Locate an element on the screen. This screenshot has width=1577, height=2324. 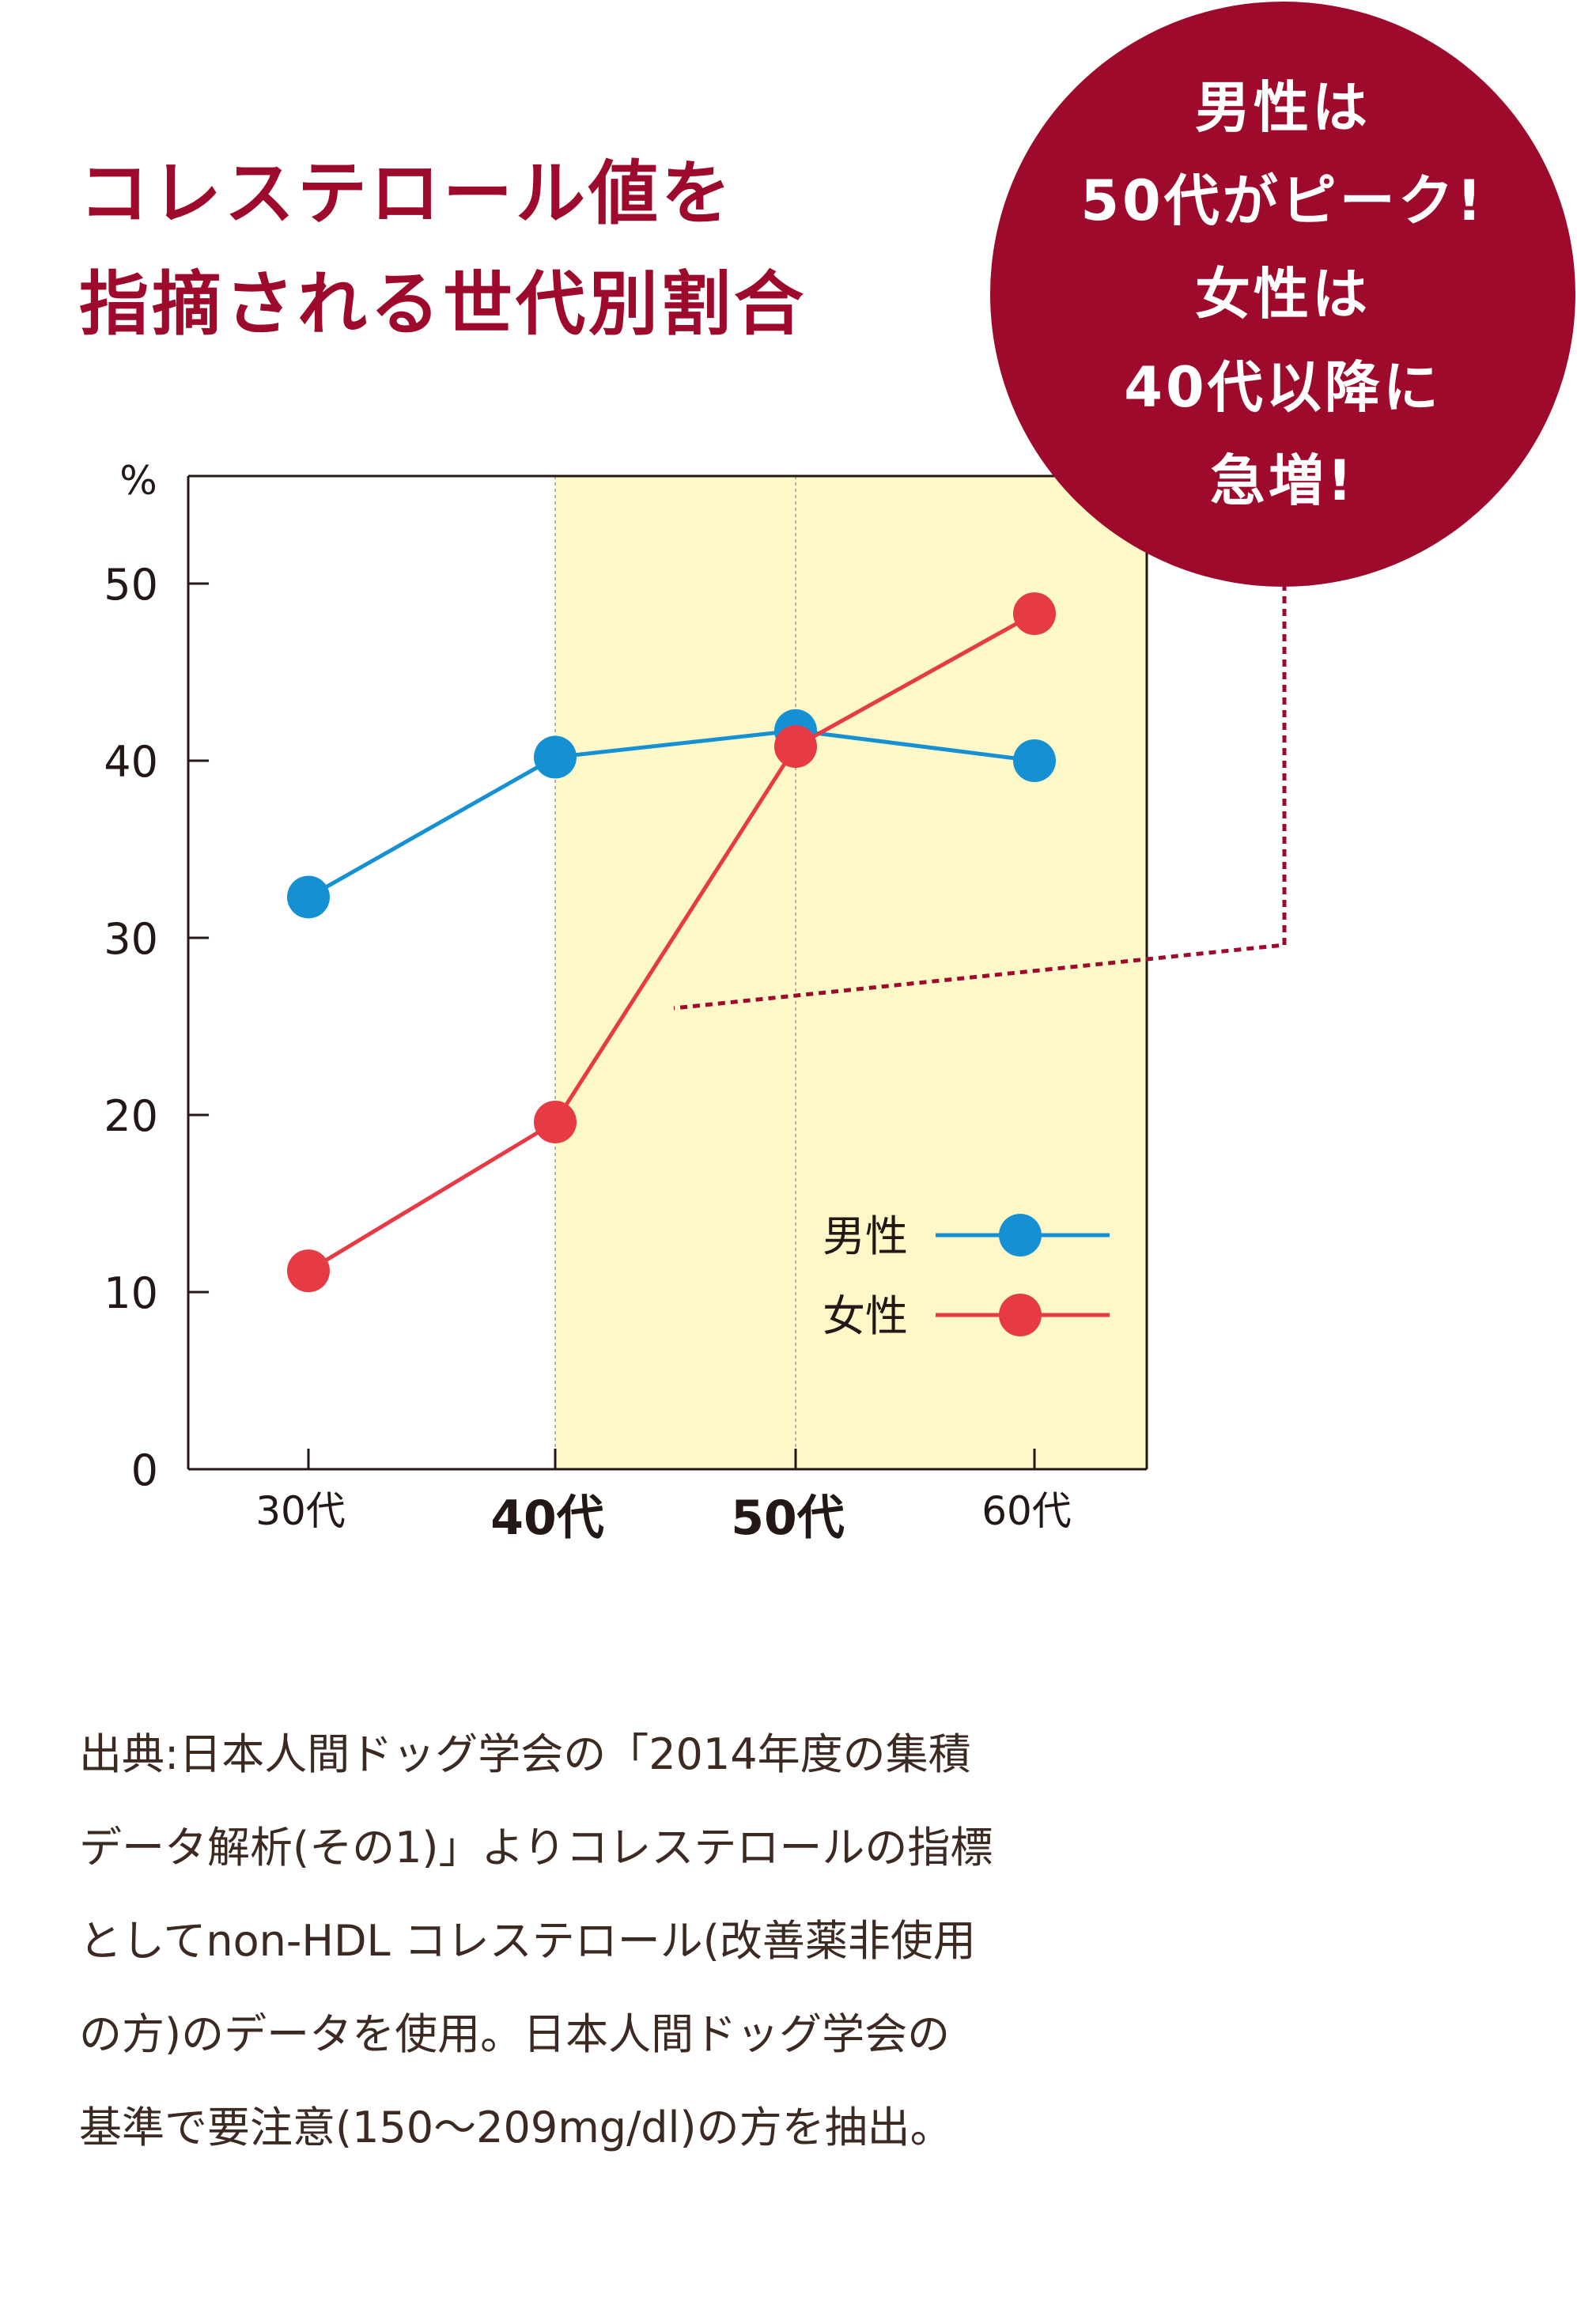
callout-bubble: 男性は 50代がピーク! 女性は 40代以降に 急増! is located at coordinates (1282, 295).